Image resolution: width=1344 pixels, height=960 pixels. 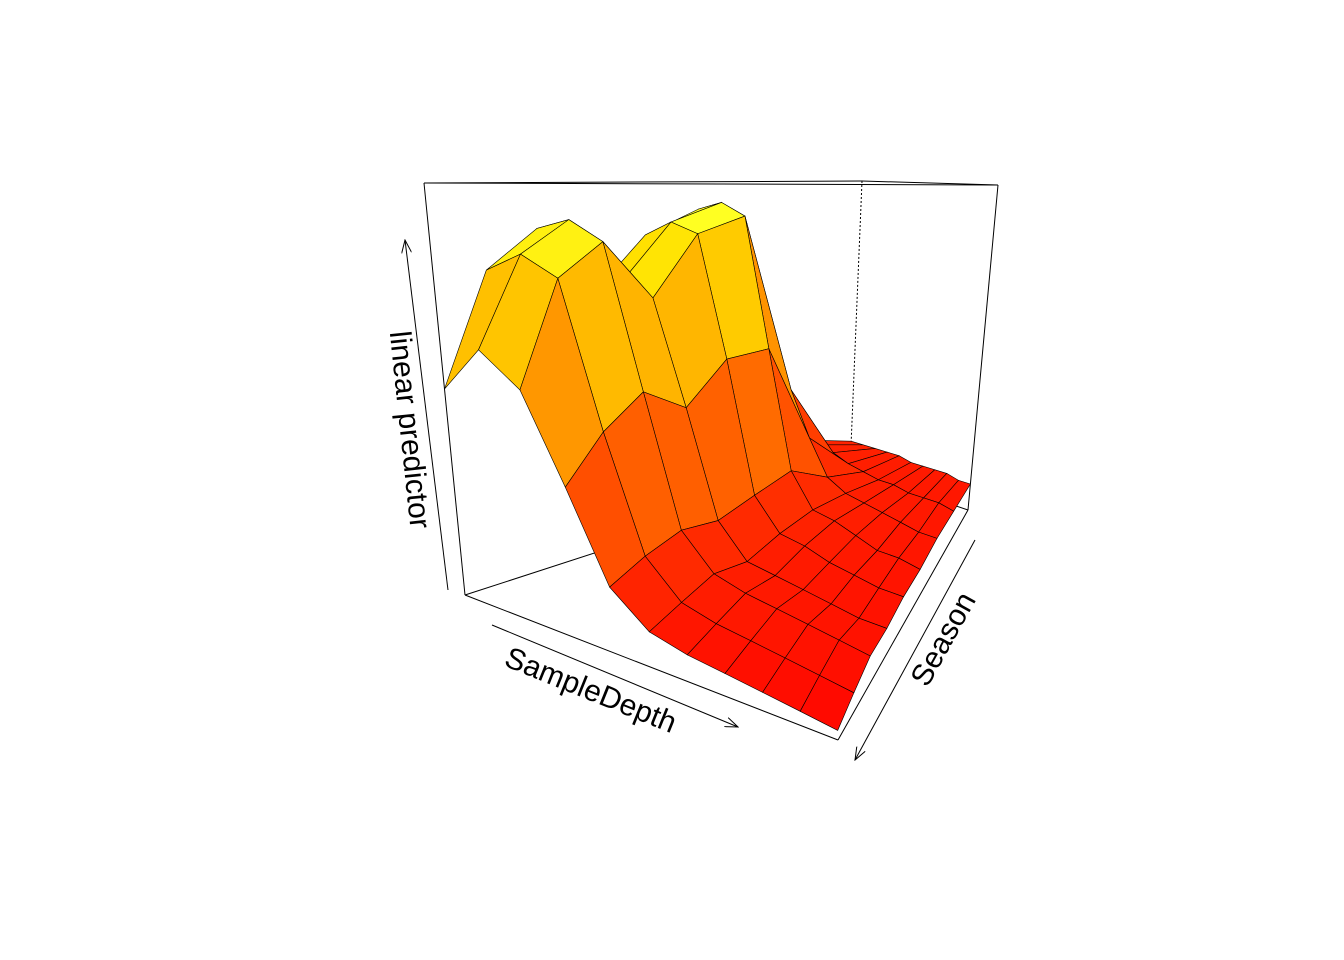 What do you see at coordinates (827, 702) in the screenshot?
I see `surface-facet` at bounding box center [827, 702].